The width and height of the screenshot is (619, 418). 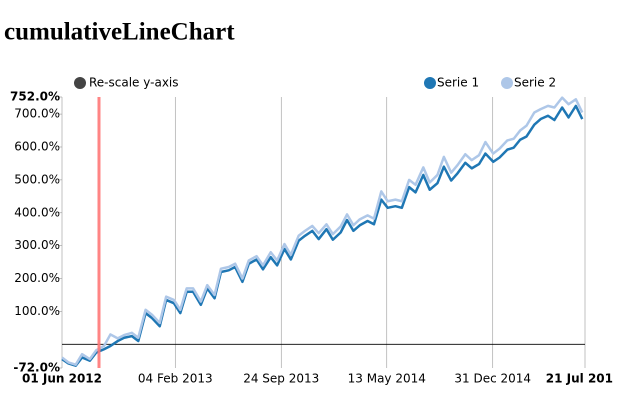 I want to click on y-tick-label: 300.0%, so click(x=37, y=245).